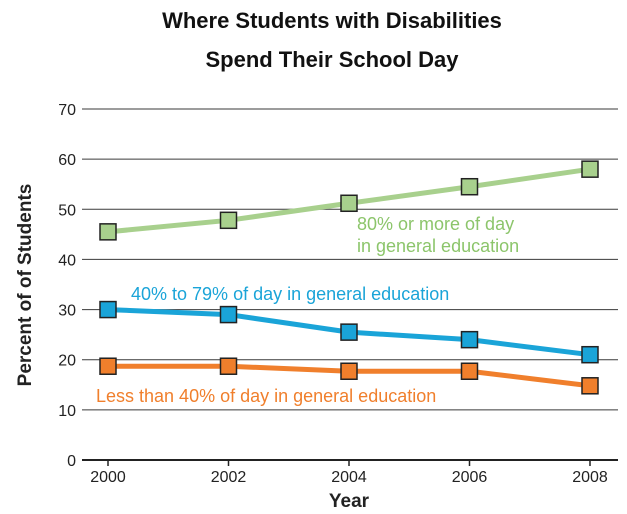 This screenshot has width=627, height=514. What do you see at coordinates (25, 285) in the screenshot?
I see `y-axis-title: Percent of of Students` at bounding box center [25, 285].